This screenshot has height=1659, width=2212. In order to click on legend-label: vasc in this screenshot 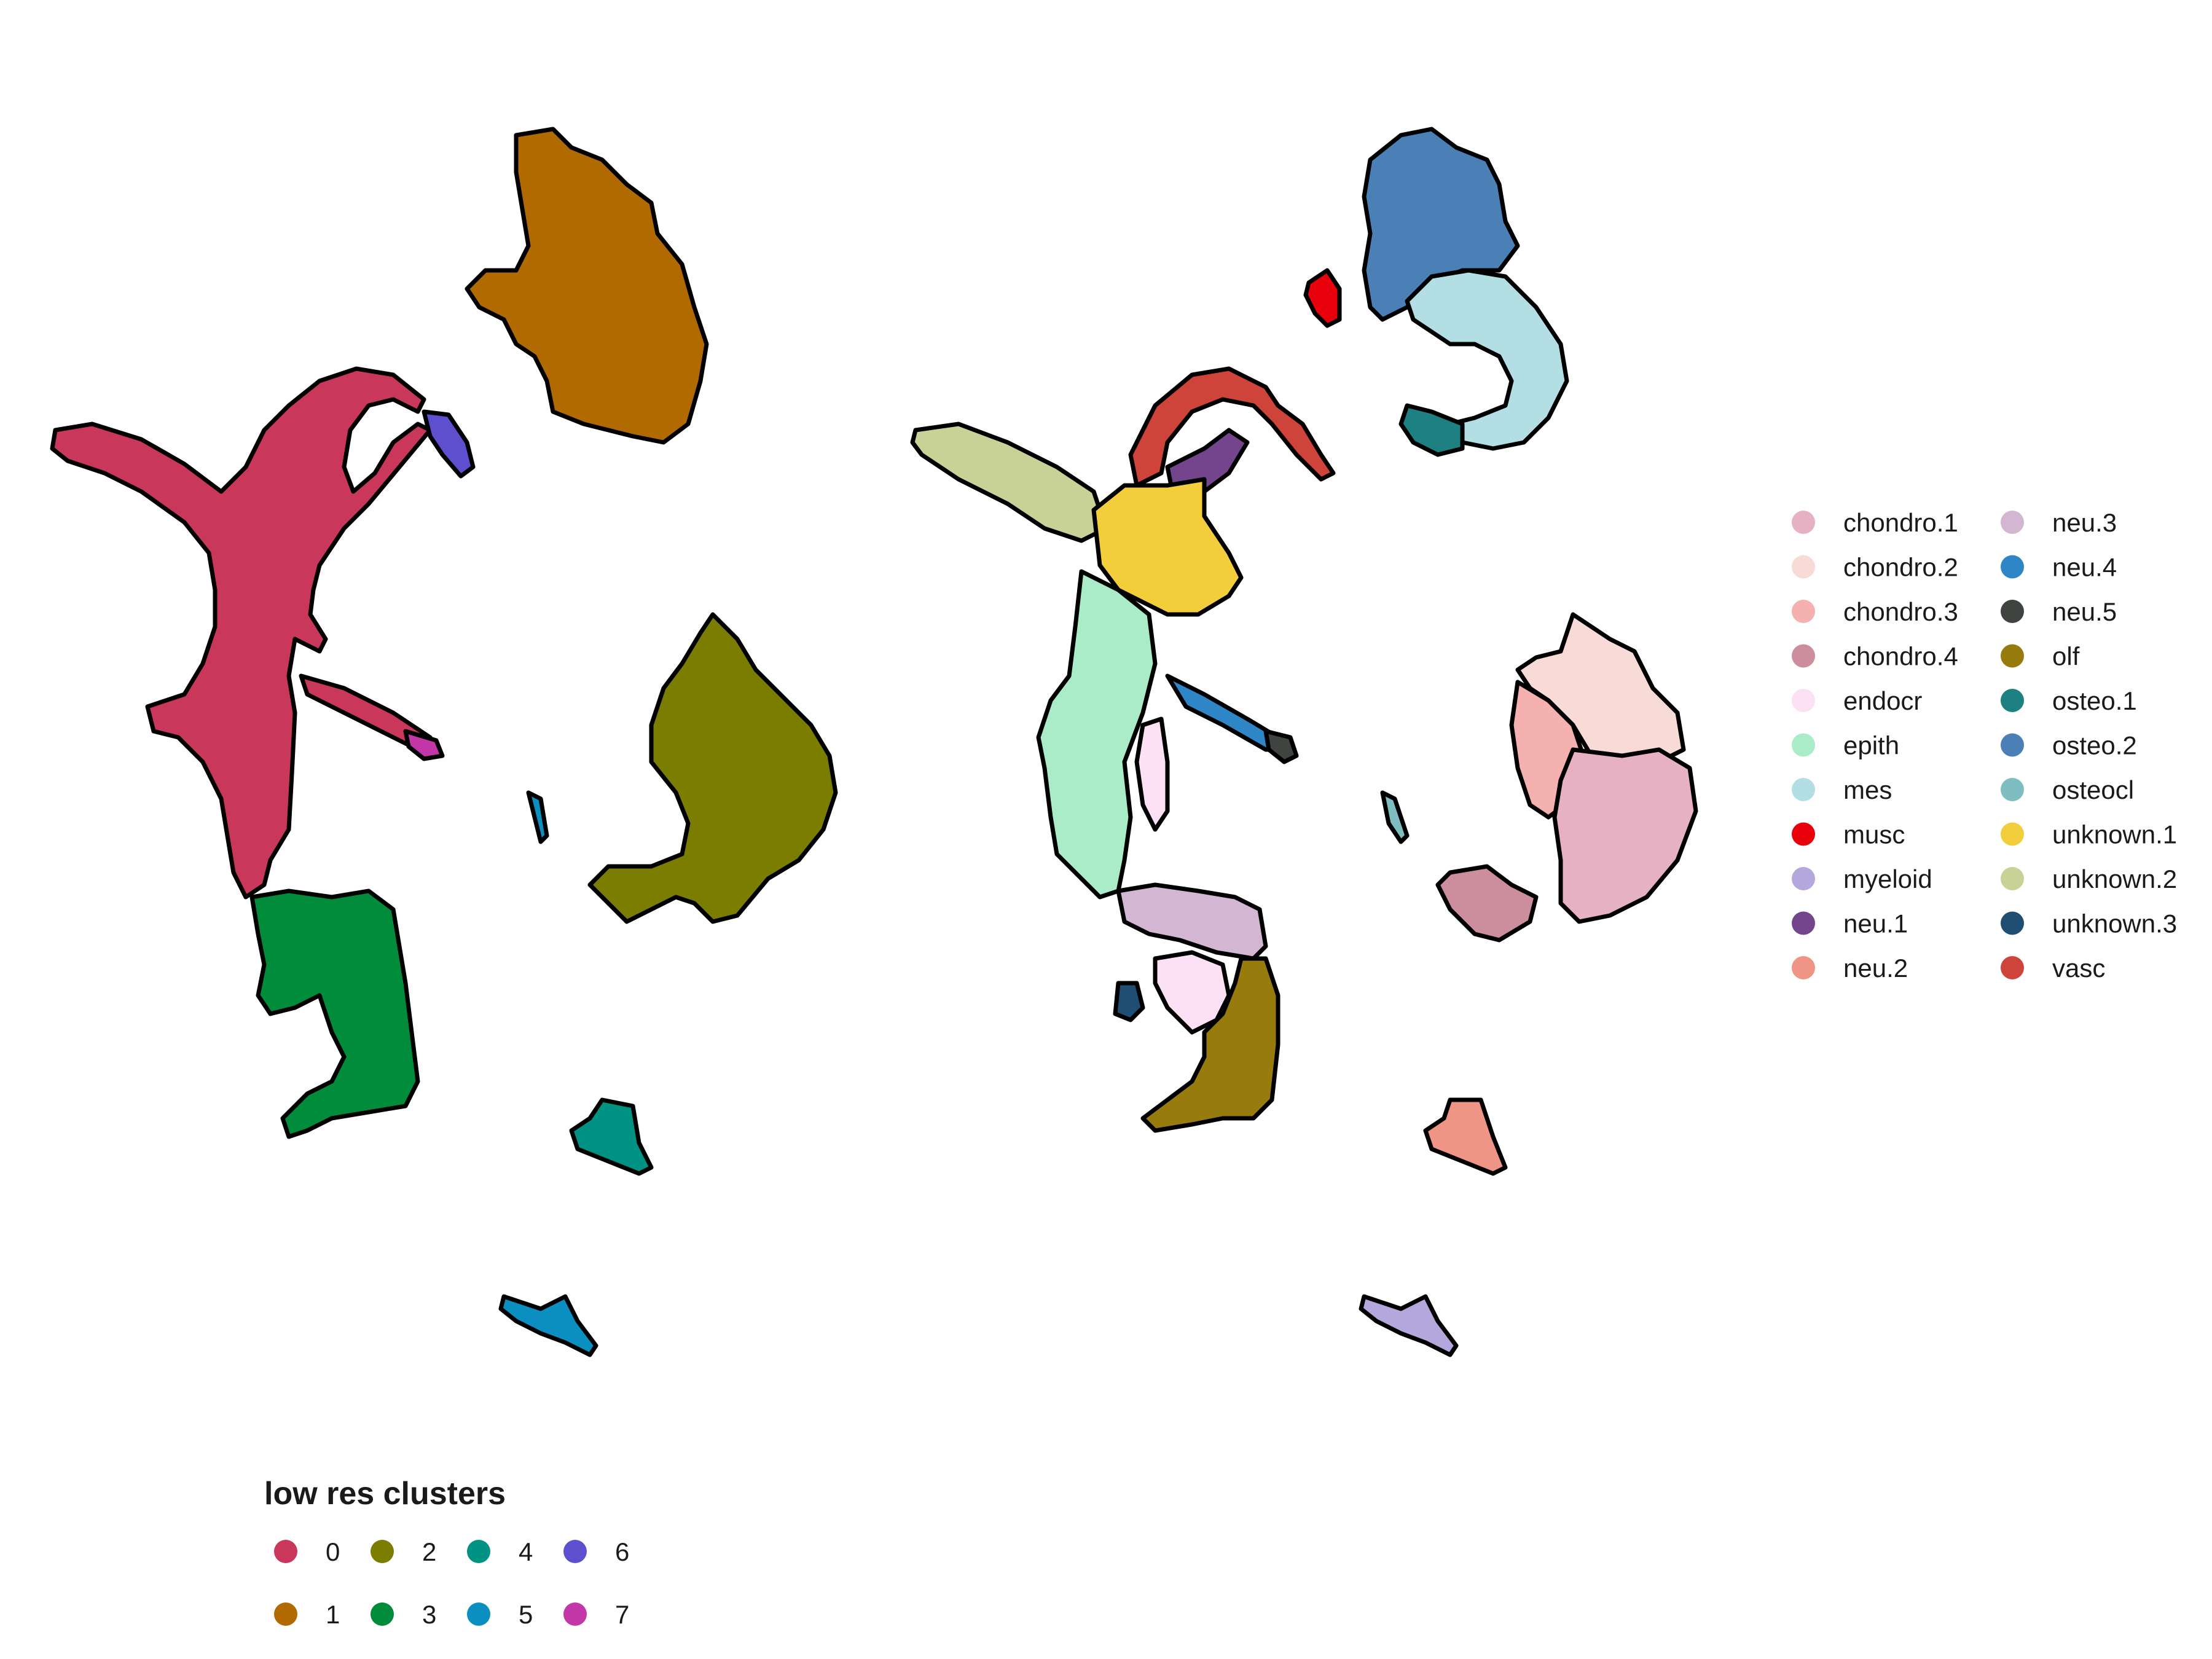, I will do `click(2078, 968)`.